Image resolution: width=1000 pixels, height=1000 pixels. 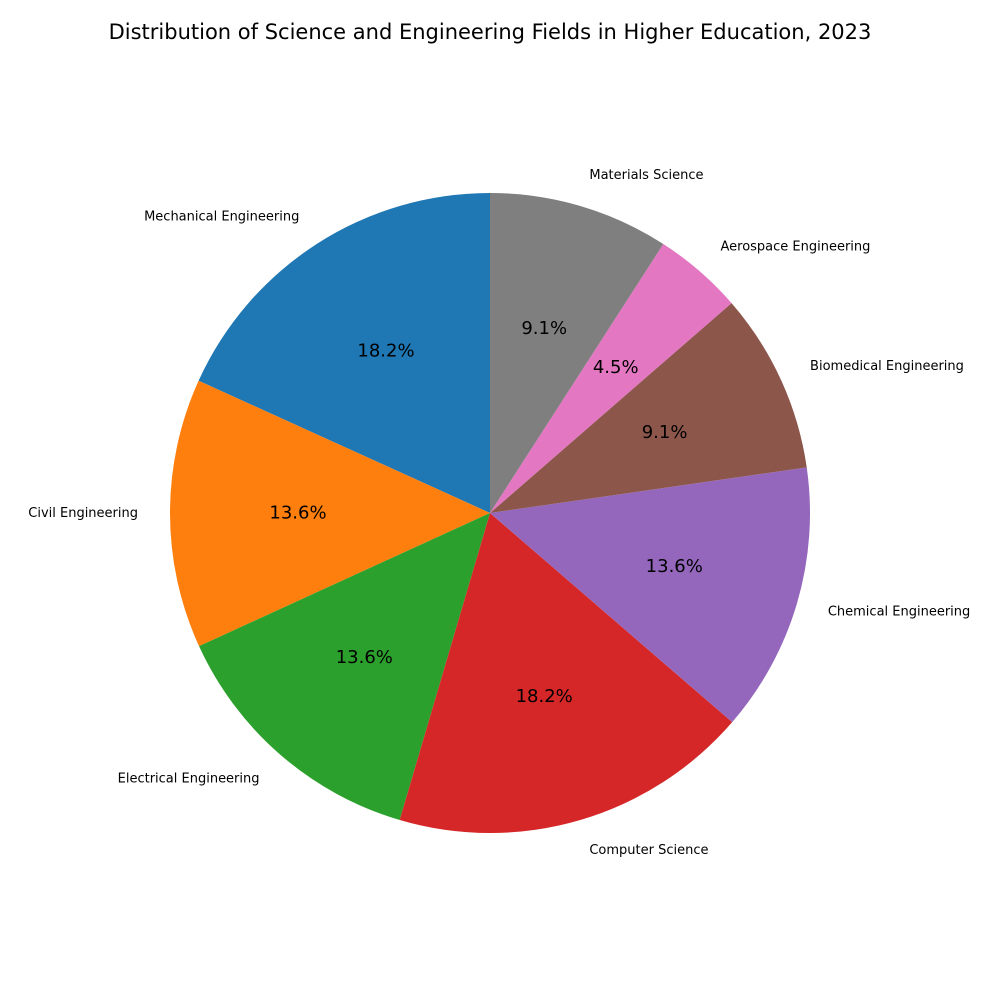 What do you see at coordinates (544, 696) in the screenshot?
I see `slice-percent-3: 18.2%` at bounding box center [544, 696].